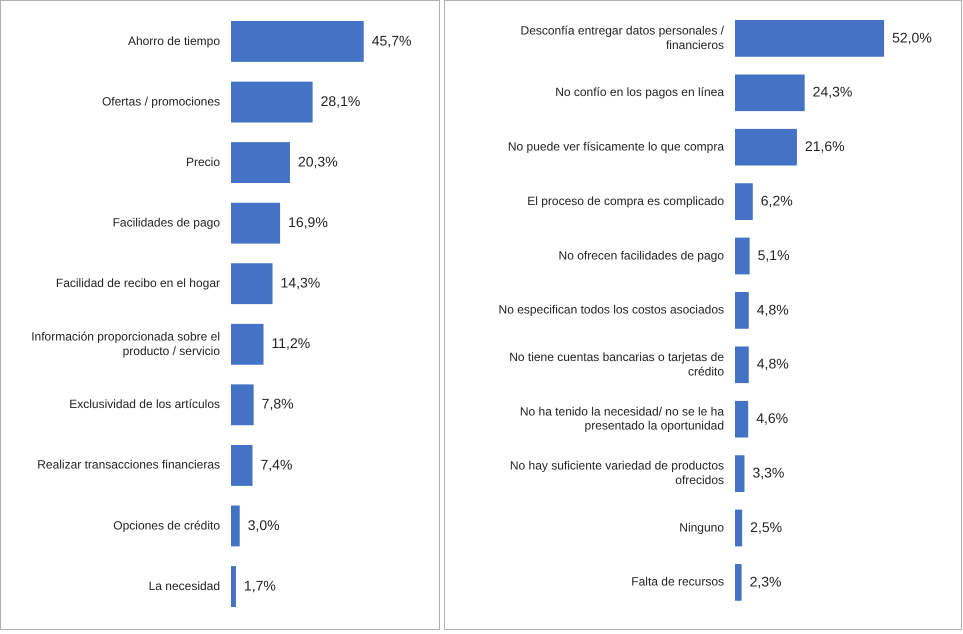 Image resolution: width=963 pixels, height=634 pixels. I want to click on y-tick-label: Precio, so click(203, 161).